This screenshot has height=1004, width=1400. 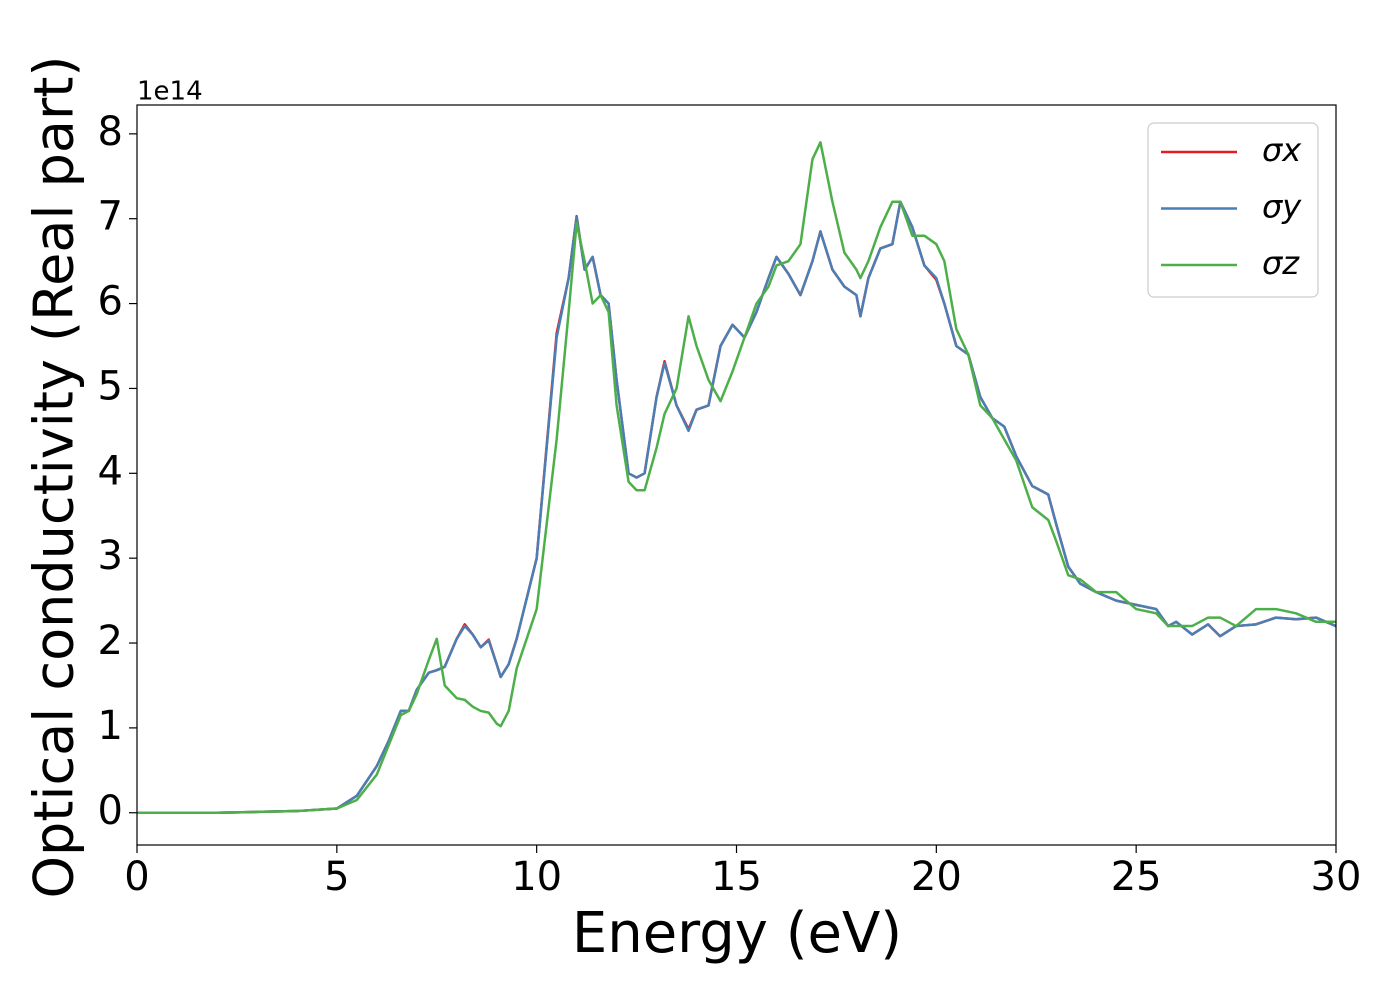 What do you see at coordinates (1282, 150) in the screenshot?
I see `legend-label: σx` at bounding box center [1282, 150].